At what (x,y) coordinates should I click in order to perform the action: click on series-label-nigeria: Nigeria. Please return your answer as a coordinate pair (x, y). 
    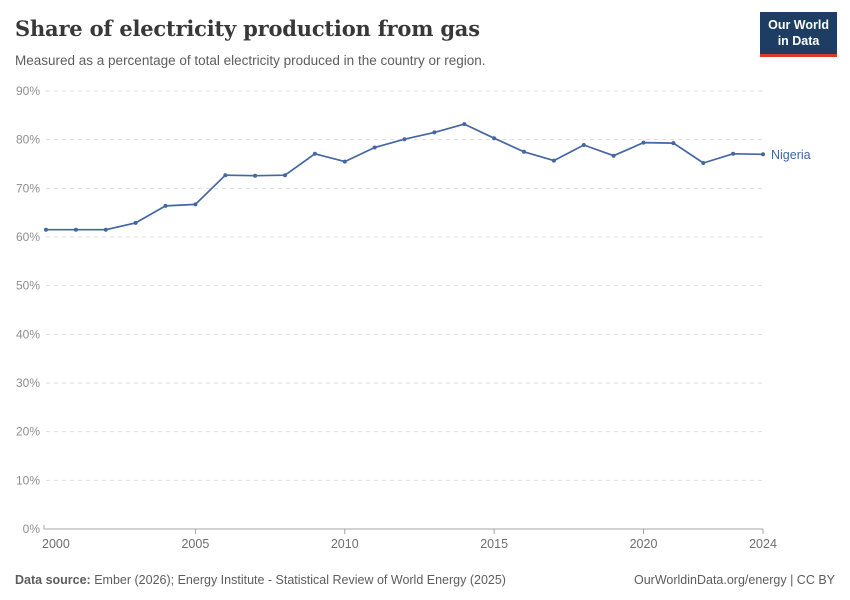
    Looking at the image, I should click on (791, 155).